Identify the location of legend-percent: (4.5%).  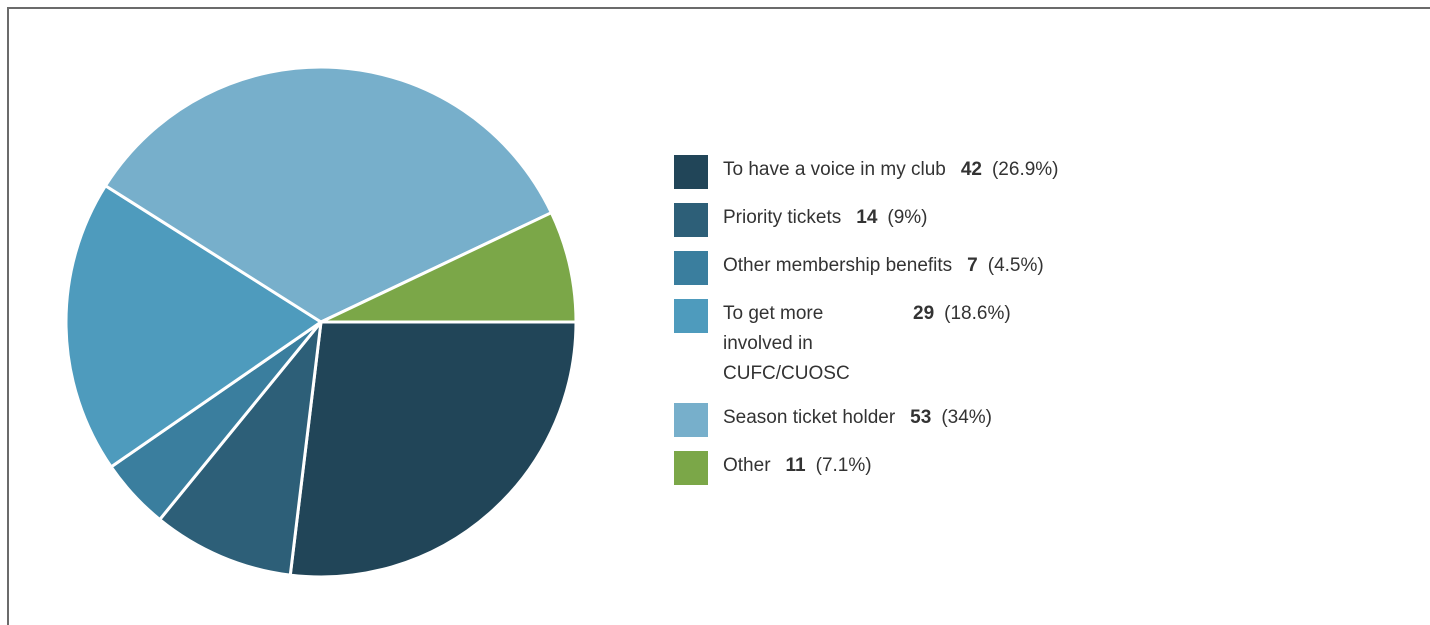
(1015, 265).